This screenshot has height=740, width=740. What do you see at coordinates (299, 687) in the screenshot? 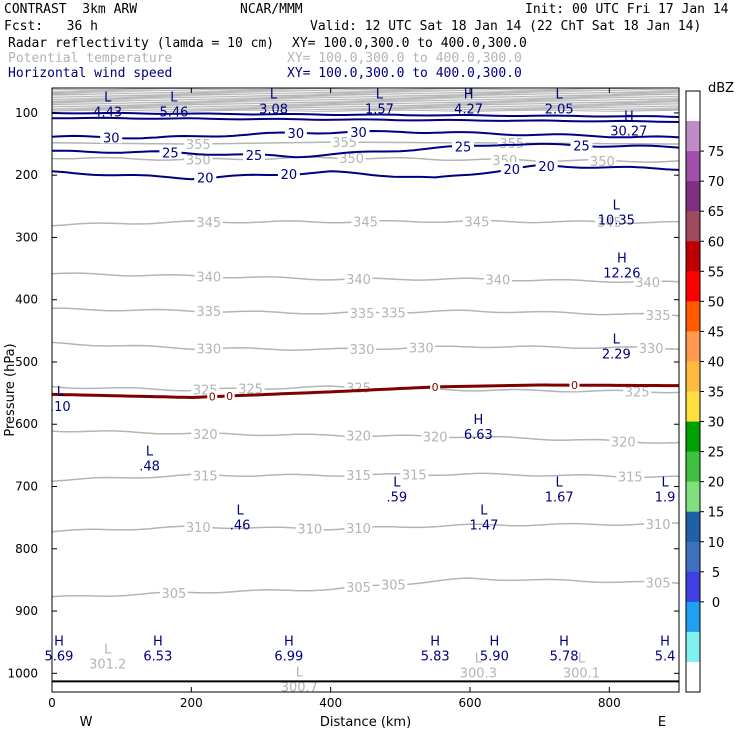
I see `theta-extremum-value: 300.7` at bounding box center [299, 687].